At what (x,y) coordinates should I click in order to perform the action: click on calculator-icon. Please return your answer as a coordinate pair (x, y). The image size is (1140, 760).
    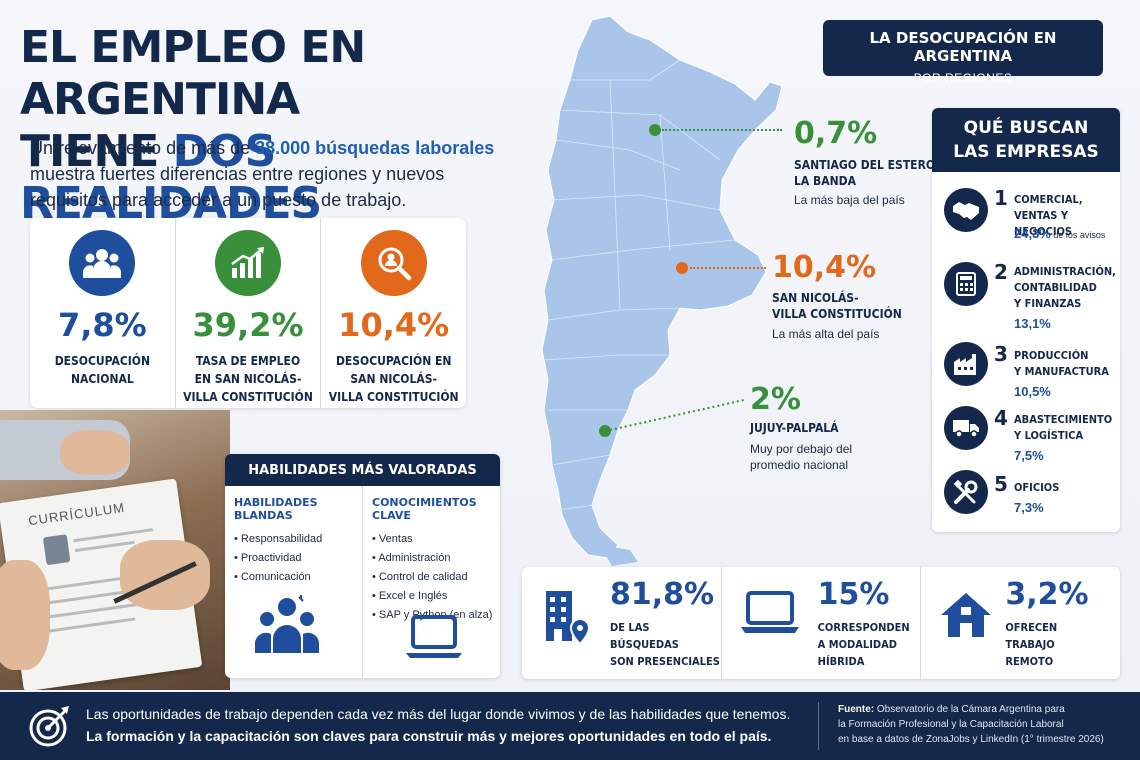
    Looking at the image, I should click on (966, 284).